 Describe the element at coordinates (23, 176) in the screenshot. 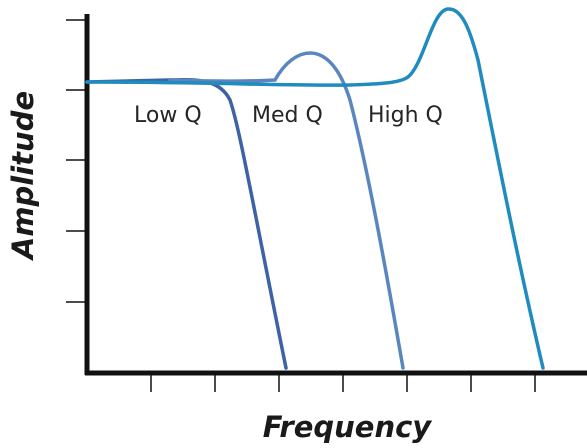

I see `y-axis-title: Amplitude` at that location.